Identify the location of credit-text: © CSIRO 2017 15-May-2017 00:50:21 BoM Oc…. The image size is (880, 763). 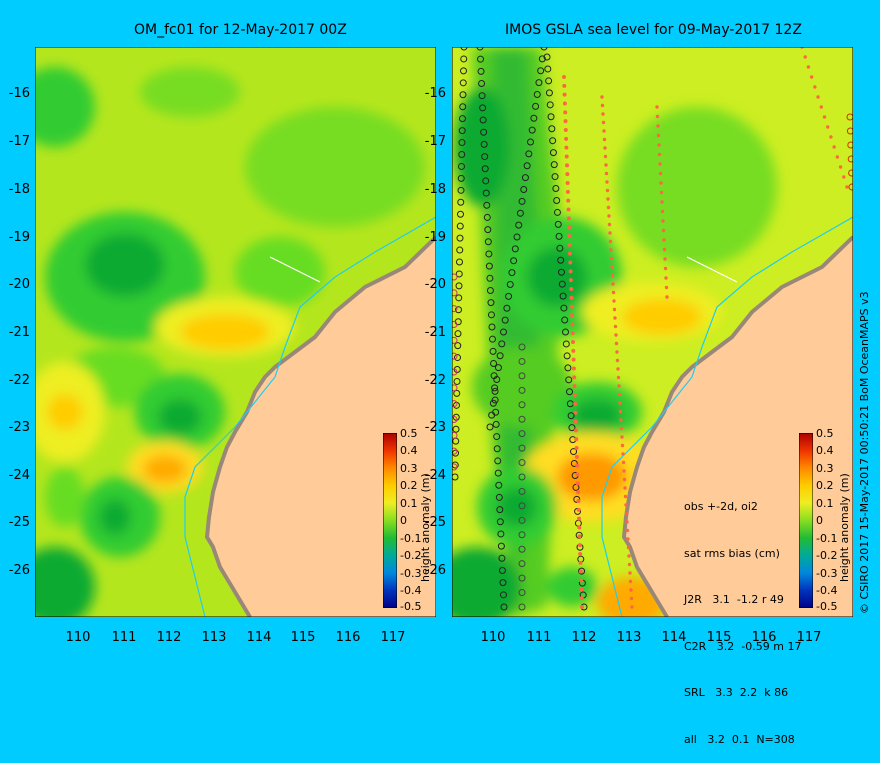
(864, 452).